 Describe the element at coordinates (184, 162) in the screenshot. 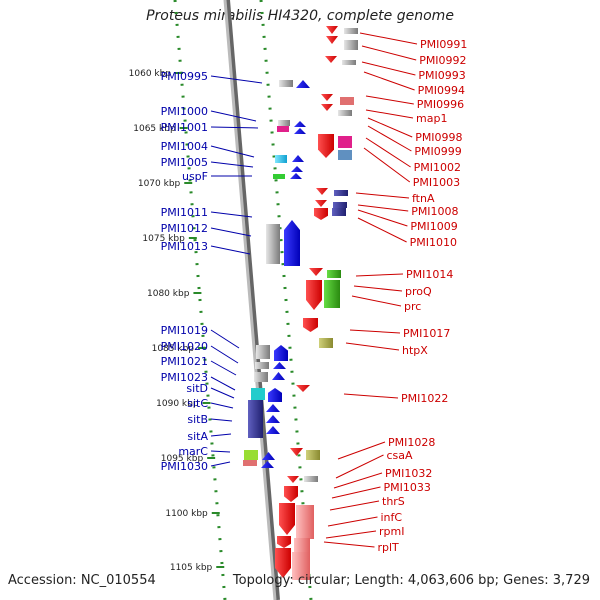

I see `left-gene-label: PMI1005` at that location.